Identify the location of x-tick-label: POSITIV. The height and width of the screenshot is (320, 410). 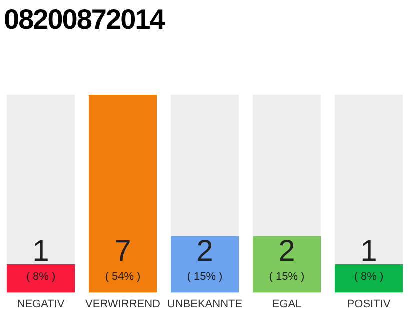
(369, 304).